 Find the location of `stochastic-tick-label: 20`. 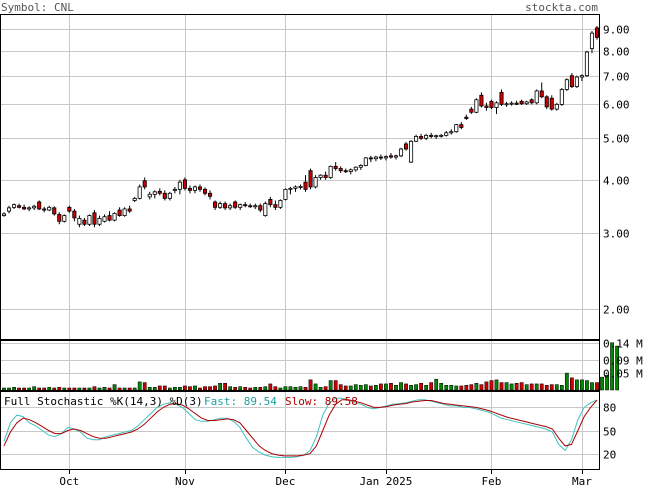

stochastic-tick-label: 20 is located at coordinates (609, 455).